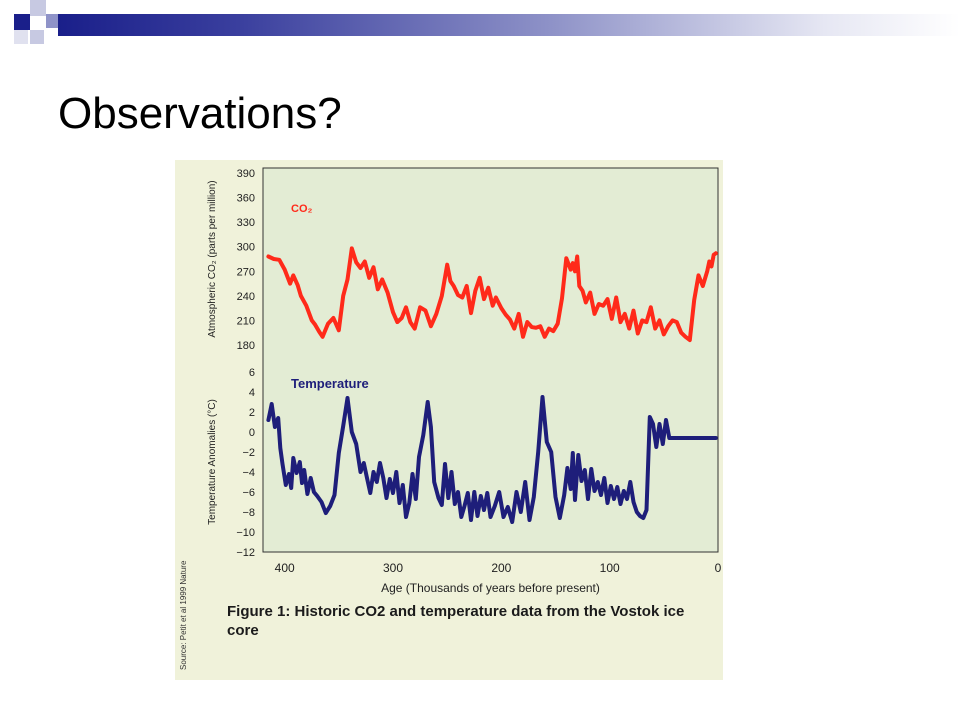  I want to click on co2-ytick-label: 240, so click(246, 297).